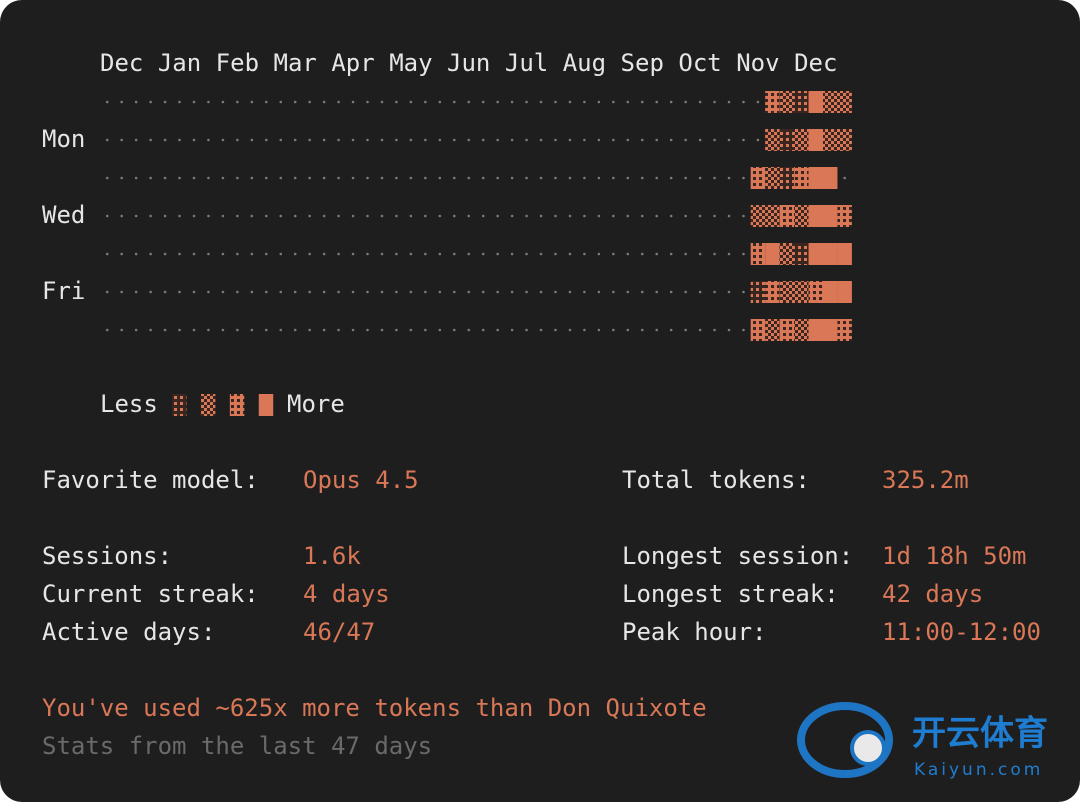 This screenshot has width=1080, height=807. I want to click on month-label: Jun, so click(468, 63).